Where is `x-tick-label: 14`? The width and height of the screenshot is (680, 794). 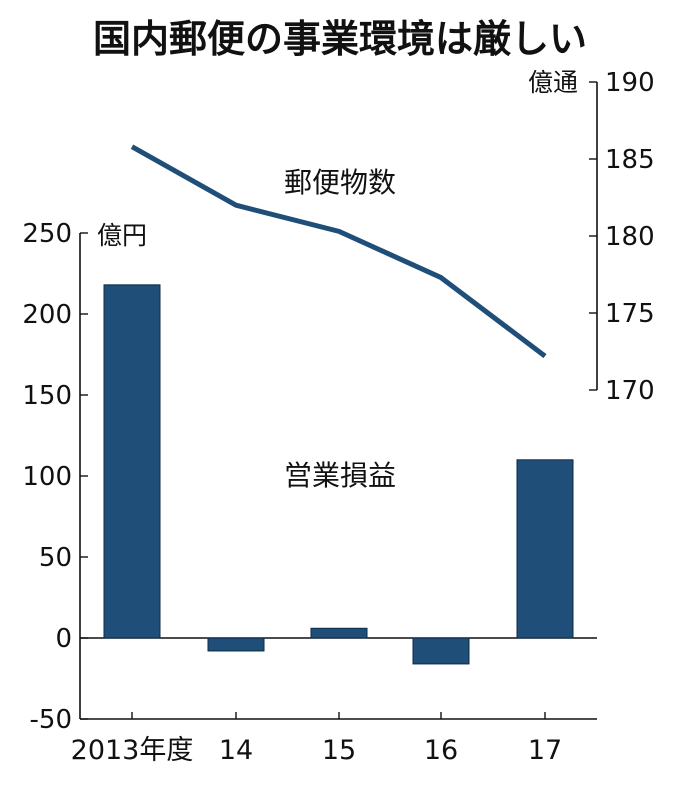
x-tick-label: 14 is located at coordinates (236, 750).